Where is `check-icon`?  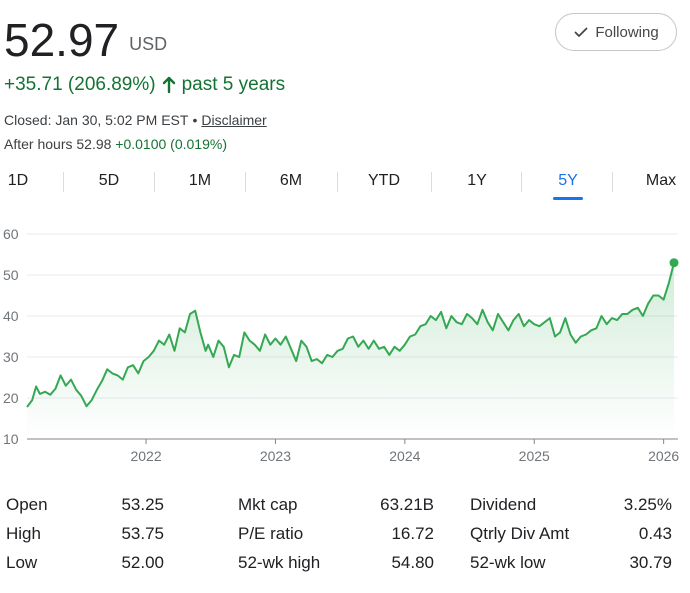 check-icon is located at coordinates (581, 32).